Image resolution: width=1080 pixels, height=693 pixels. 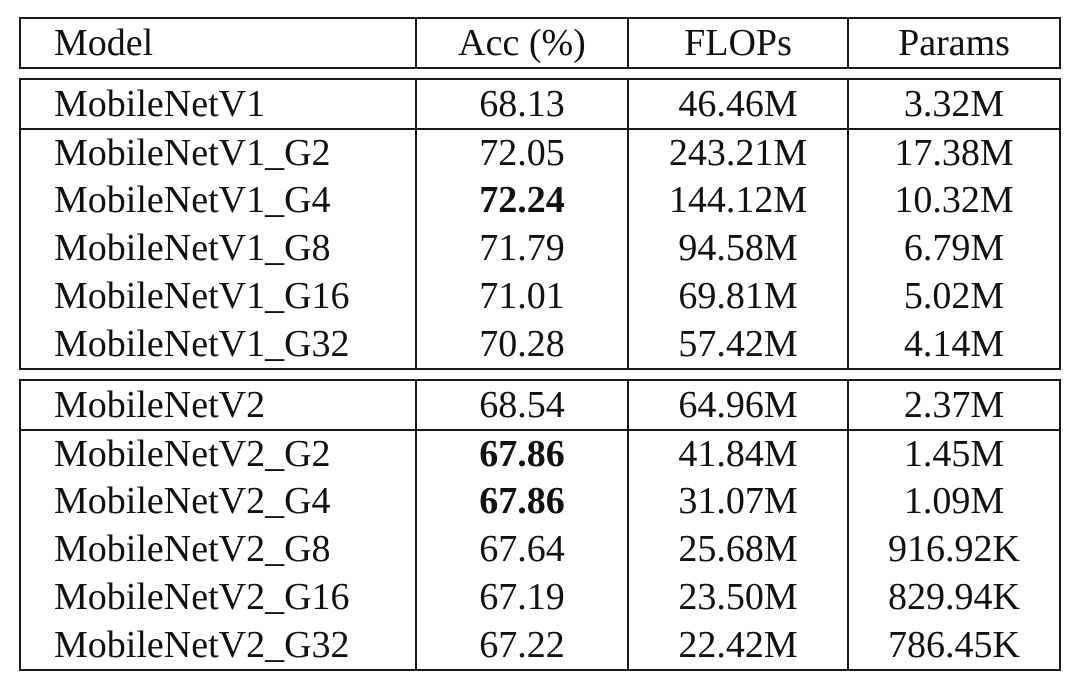 I want to click on params-cell: 17.38M, so click(x=954, y=153).